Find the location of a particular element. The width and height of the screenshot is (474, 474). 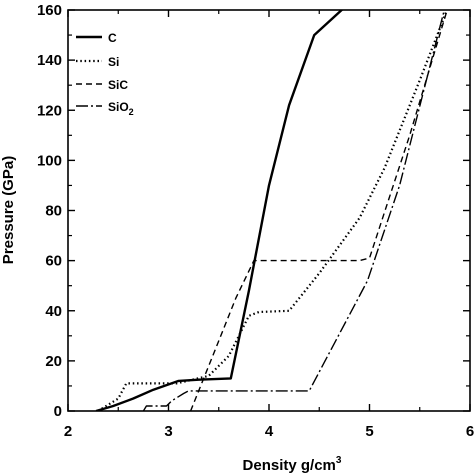

y-tick-label: 80 is located at coordinates (53, 211).